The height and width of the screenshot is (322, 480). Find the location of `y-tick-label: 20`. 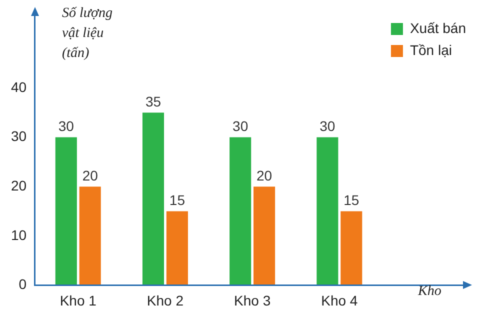

y-tick-label: 20 is located at coordinates (18, 185).